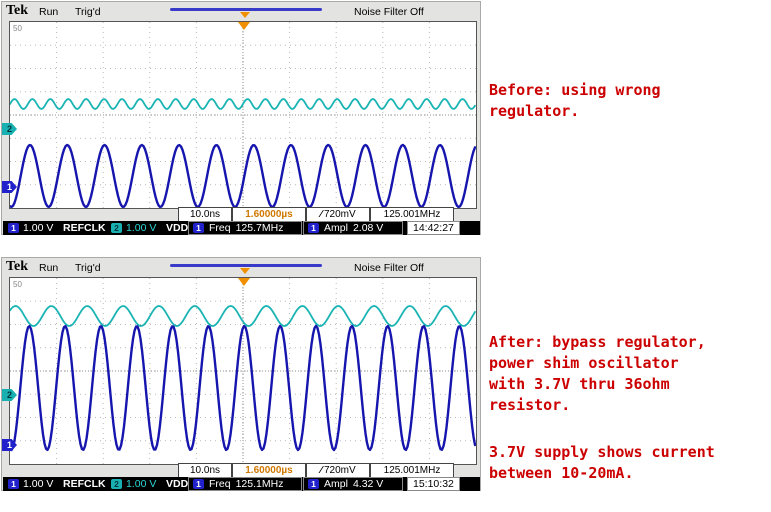 The height and width of the screenshot is (512, 771). I want to click on meas-value: 4.32 V, so click(368, 484).